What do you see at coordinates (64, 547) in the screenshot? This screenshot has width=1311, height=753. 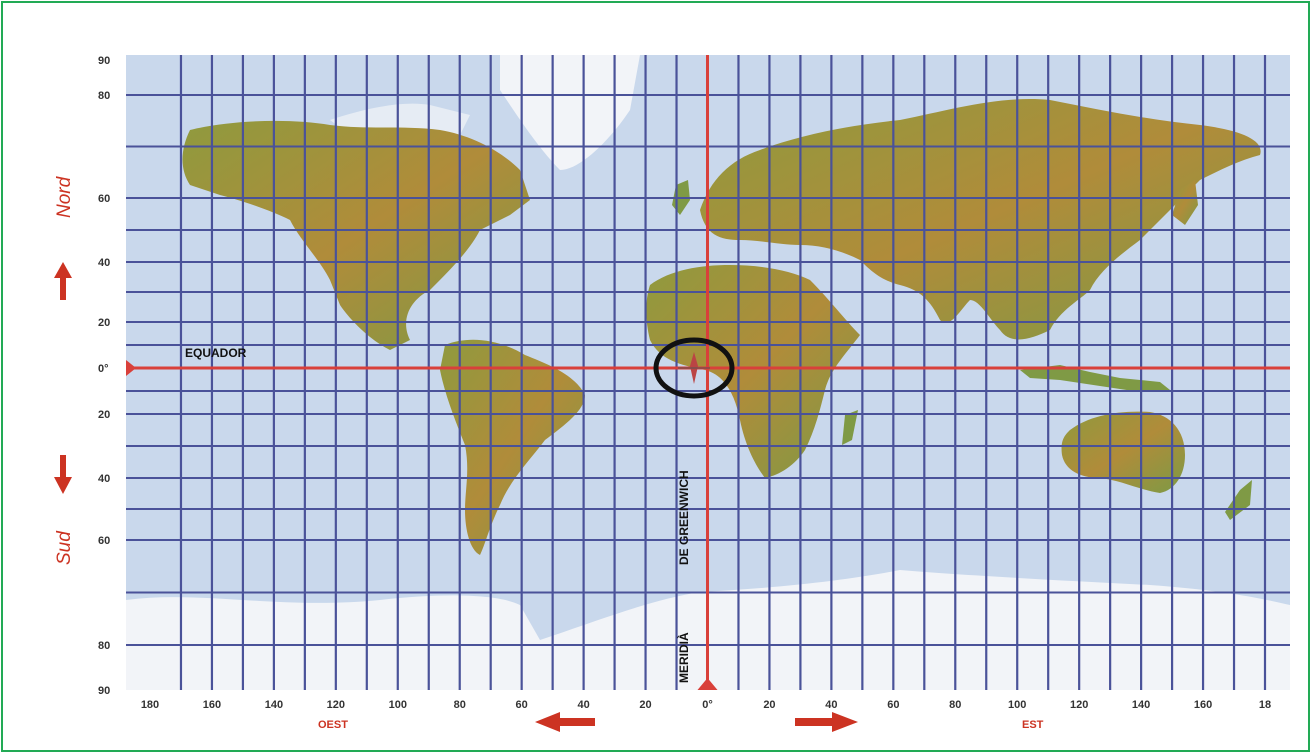 I see `south-label: Sud` at bounding box center [64, 547].